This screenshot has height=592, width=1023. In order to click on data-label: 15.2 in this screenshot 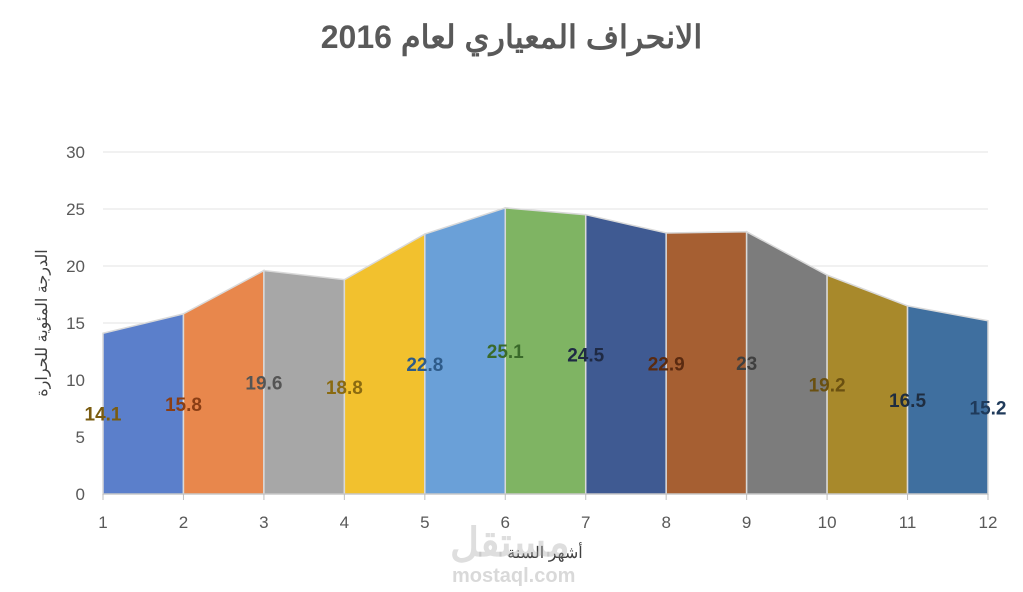, I will do `click(988, 408)`.